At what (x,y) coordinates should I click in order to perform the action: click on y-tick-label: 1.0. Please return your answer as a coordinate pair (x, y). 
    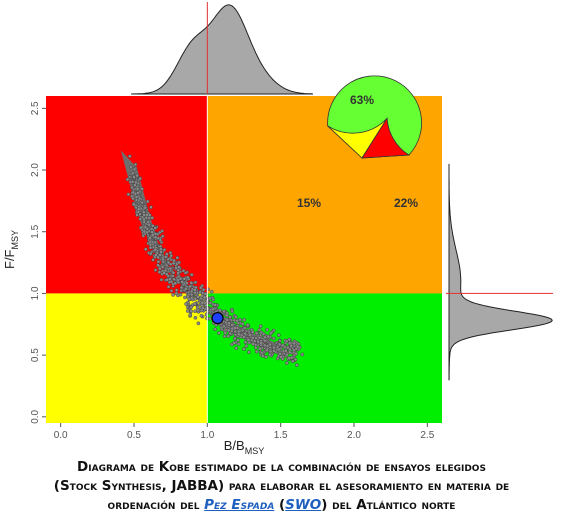
    Looking at the image, I should click on (35, 293).